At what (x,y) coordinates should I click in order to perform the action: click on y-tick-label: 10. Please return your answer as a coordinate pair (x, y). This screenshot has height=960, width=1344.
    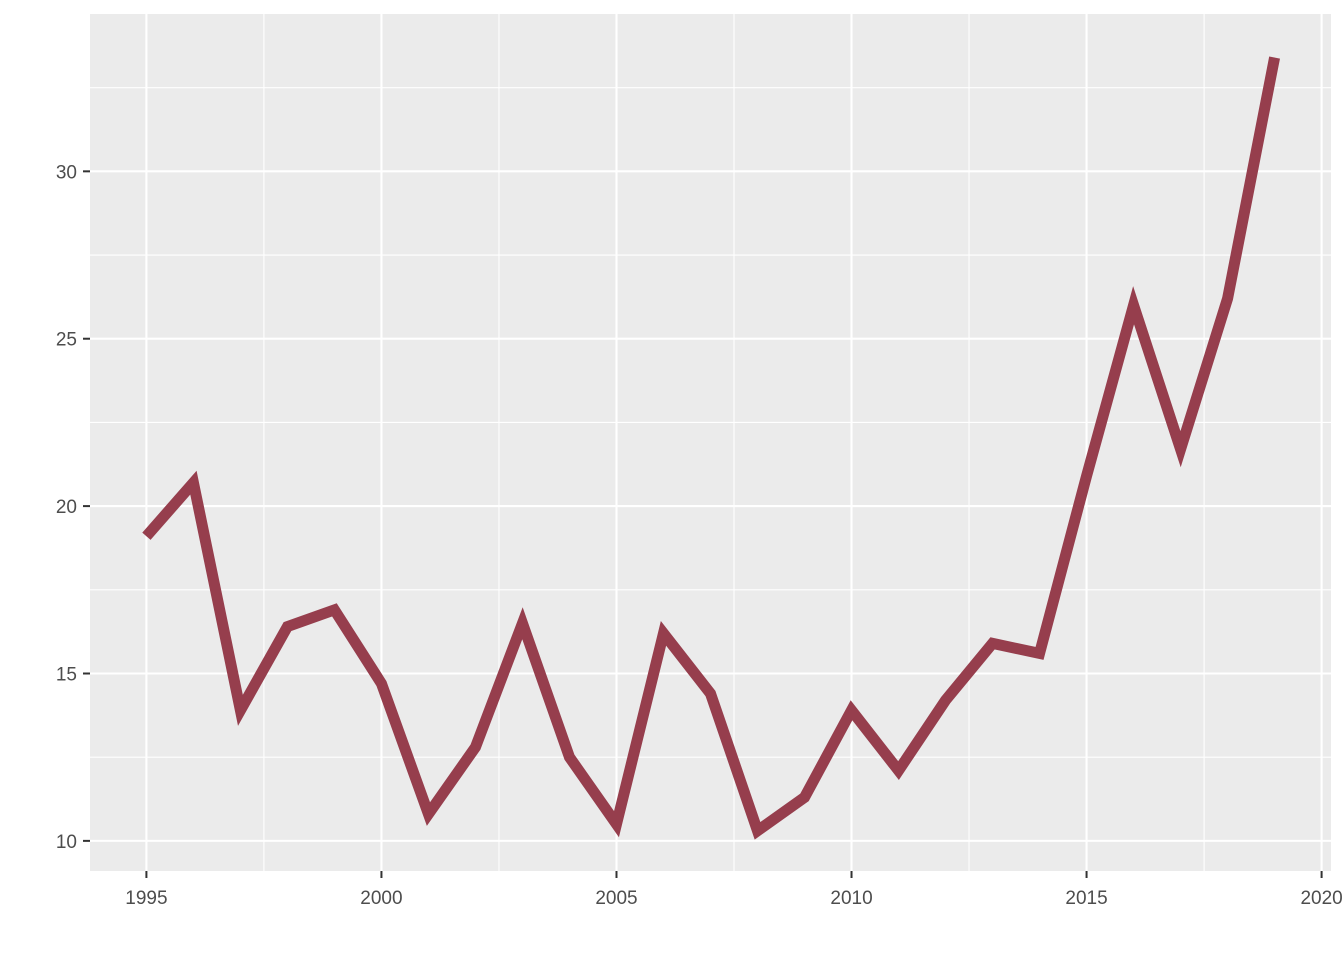
    Looking at the image, I should click on (66, 842).